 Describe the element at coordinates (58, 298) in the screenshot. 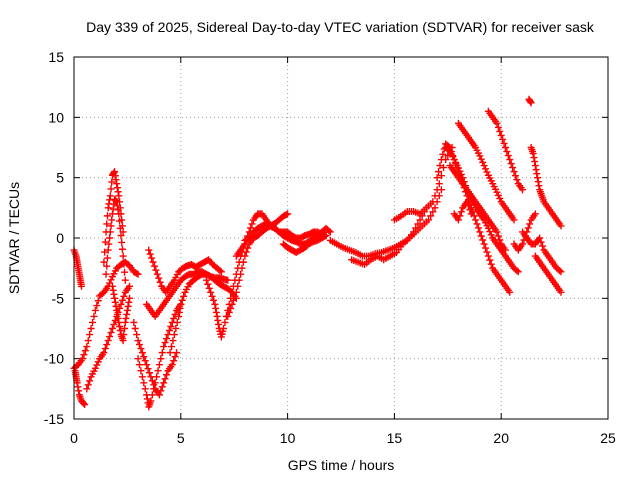

I see `y-tick-label: -5` at that location.